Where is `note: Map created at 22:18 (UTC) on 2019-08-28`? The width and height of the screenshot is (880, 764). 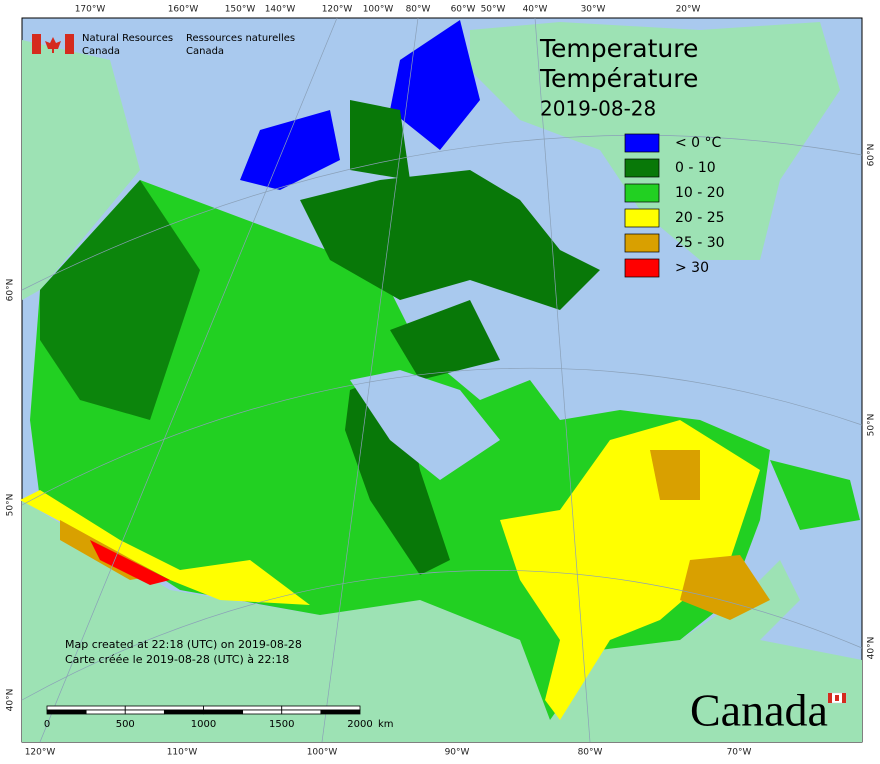 note: Map created at 22:18 (UTC) on 2019-08-28 is located at coordinates (183, 644).